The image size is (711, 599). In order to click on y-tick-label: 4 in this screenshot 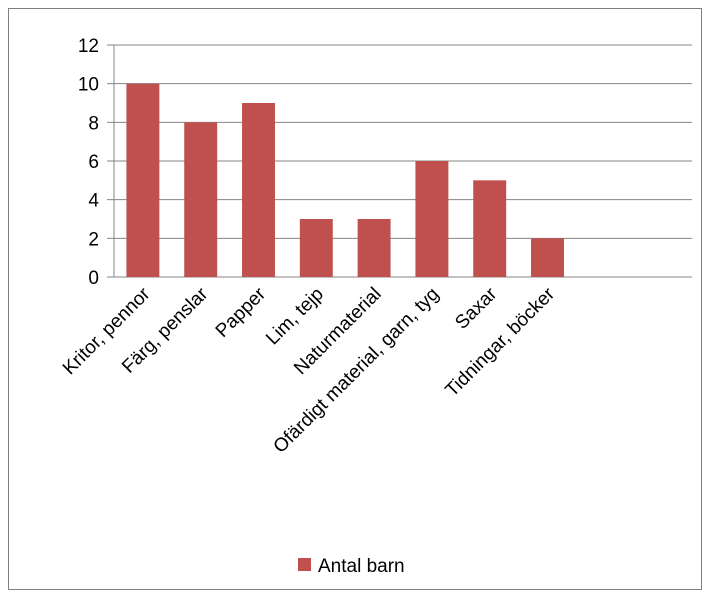, I will do `click(93, 201)`.